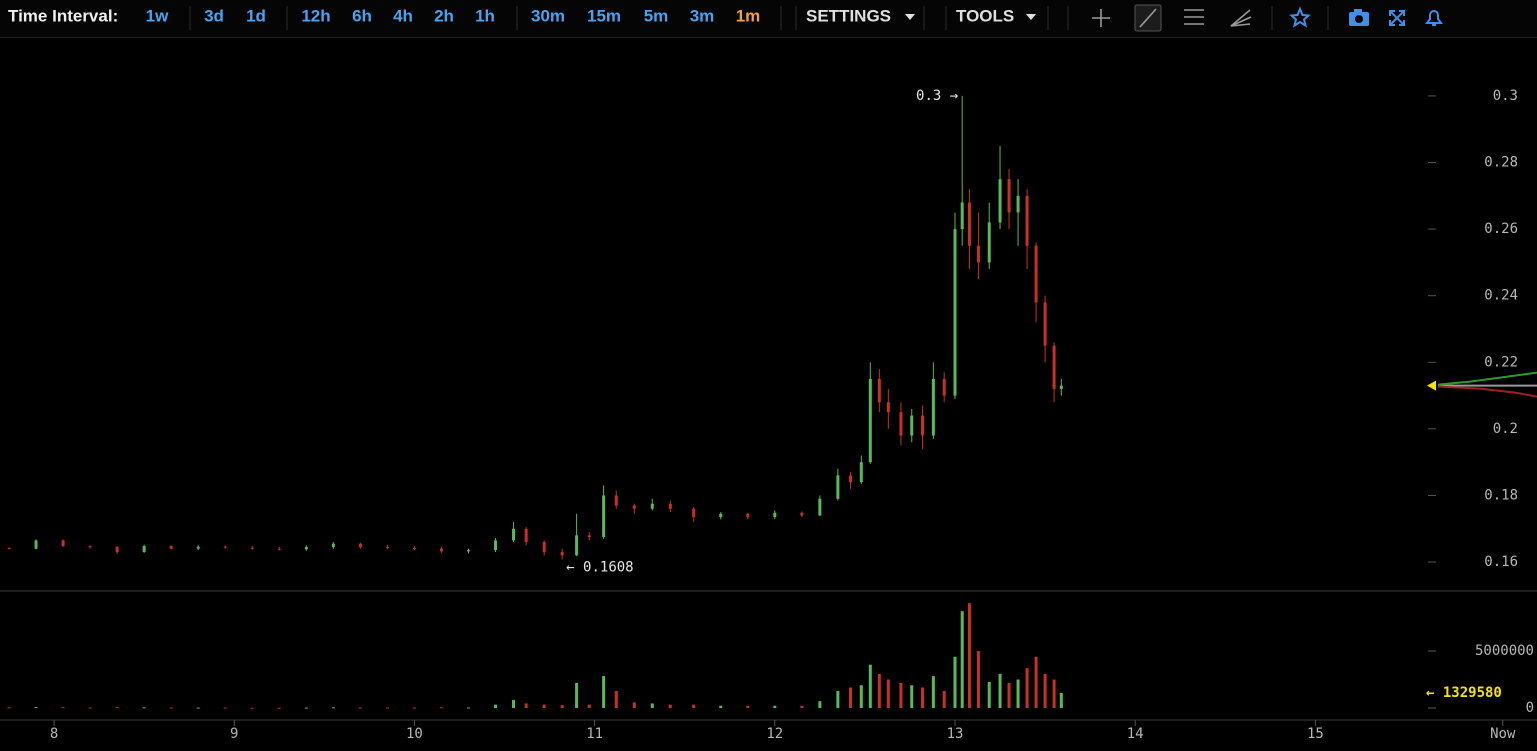 Image resolution: width=1537 pixels, height=751 pixels. Describe the element at coordinates (1431, 385) in the screenshot. I see `current-price-marker` at that location.